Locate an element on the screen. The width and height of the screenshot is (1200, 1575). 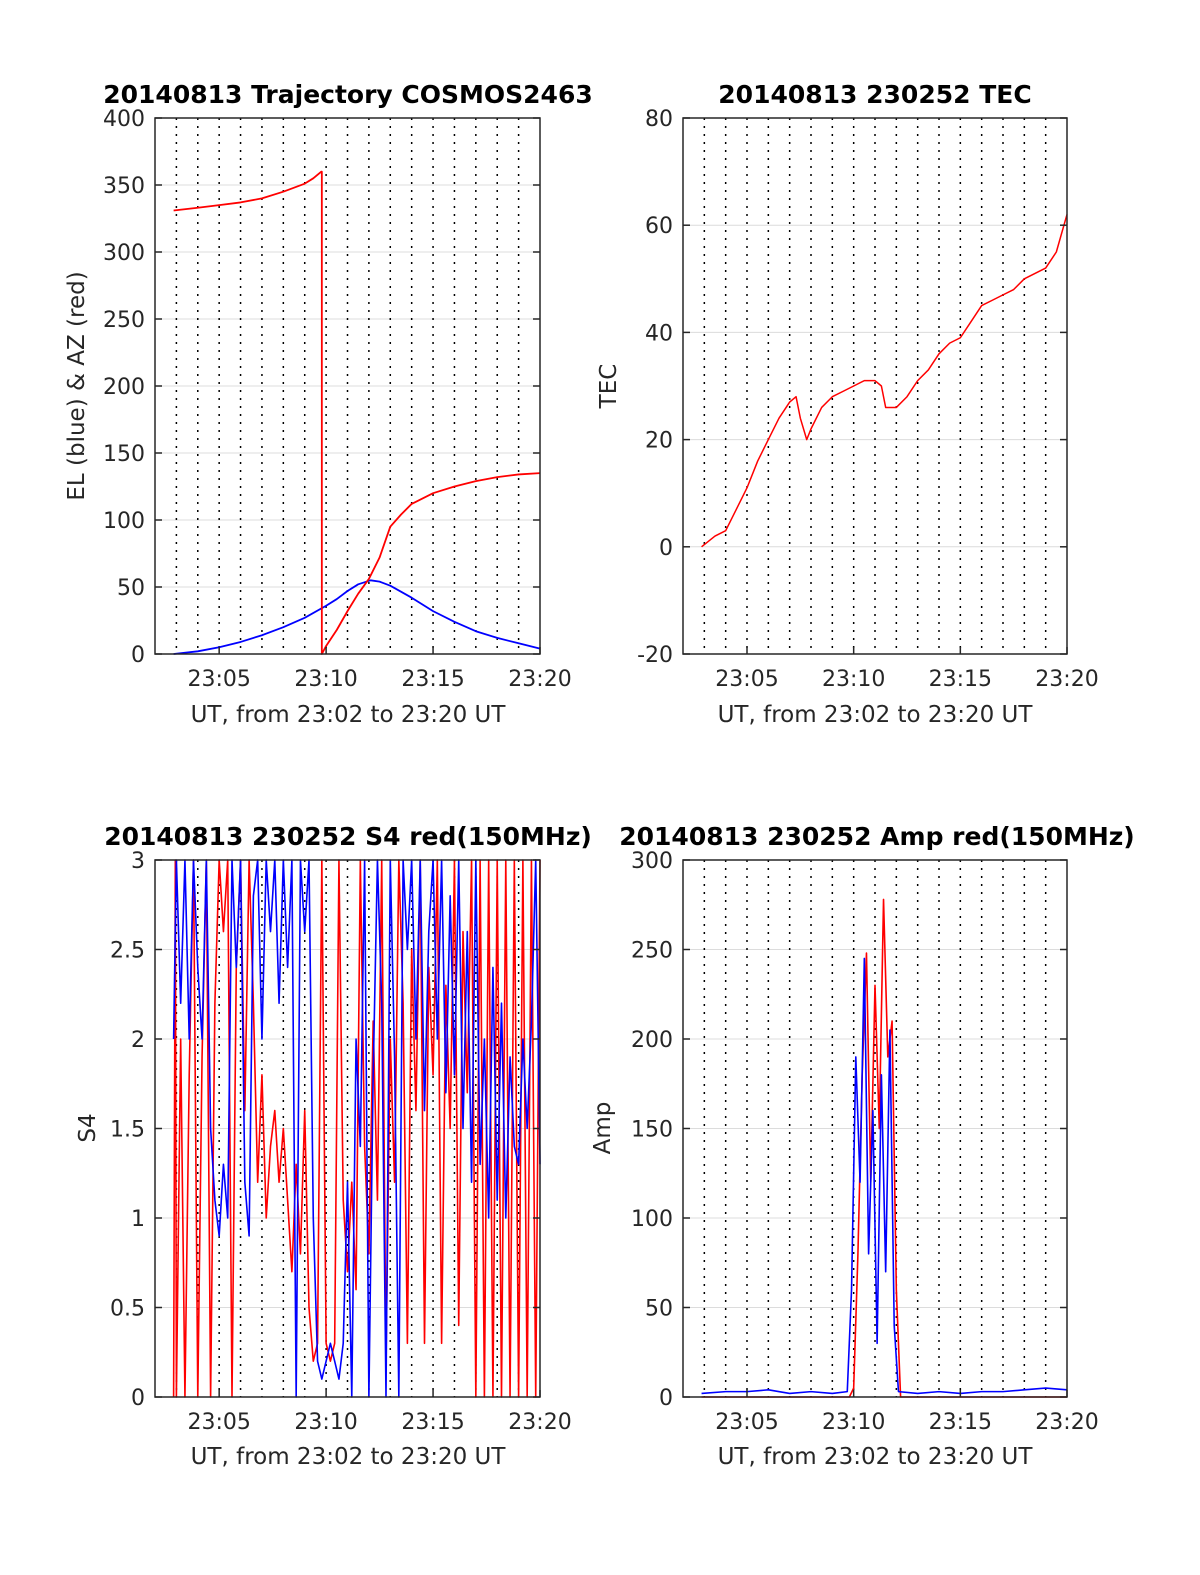
amp-y-tick-label: 0 is located at coordinates (666, 1398).